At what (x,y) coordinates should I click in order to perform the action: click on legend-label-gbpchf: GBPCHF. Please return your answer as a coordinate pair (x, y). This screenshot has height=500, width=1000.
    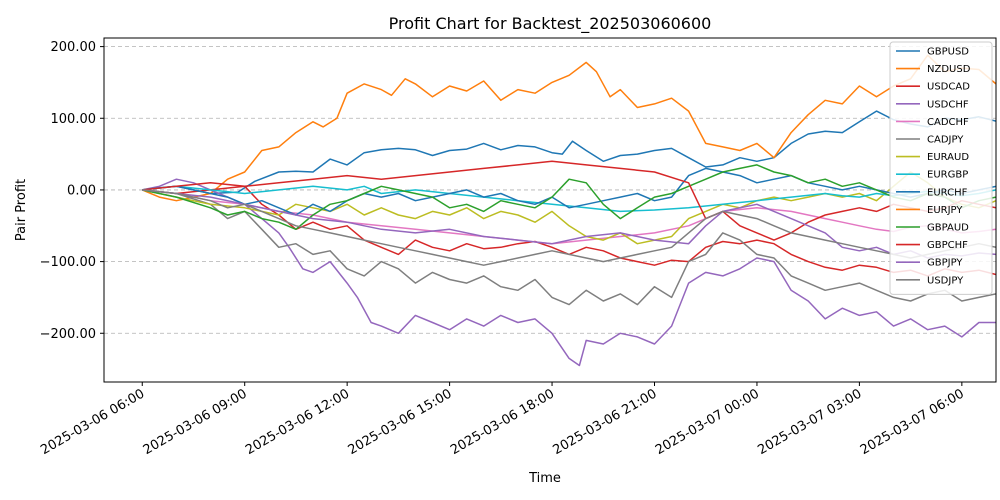
    Looking at the image, I should click on (947, 245).